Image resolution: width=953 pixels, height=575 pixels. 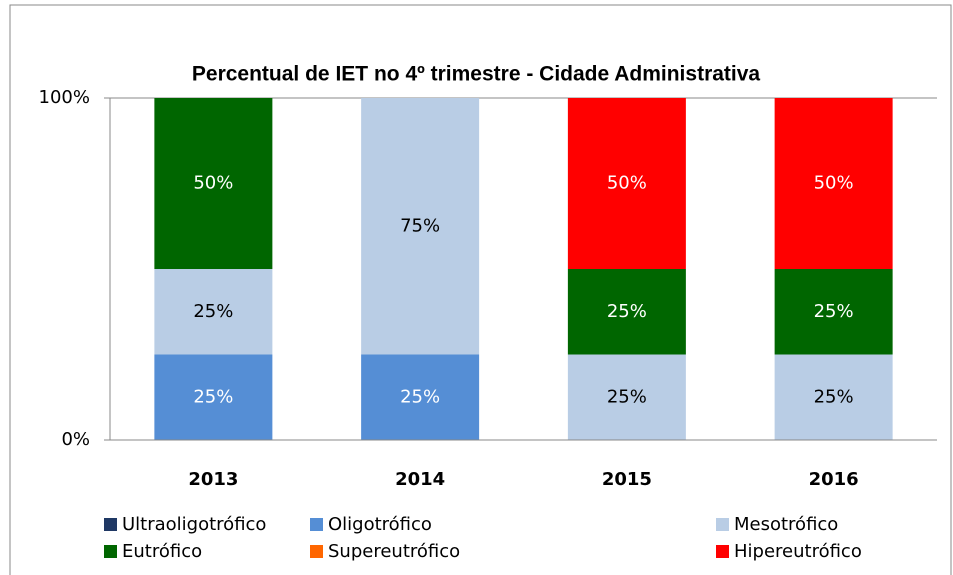 What do you see at coordinates (786, 524) in the screenshot?
I see `legend-label: Mesotrófico` at bounding box center [786, 524].